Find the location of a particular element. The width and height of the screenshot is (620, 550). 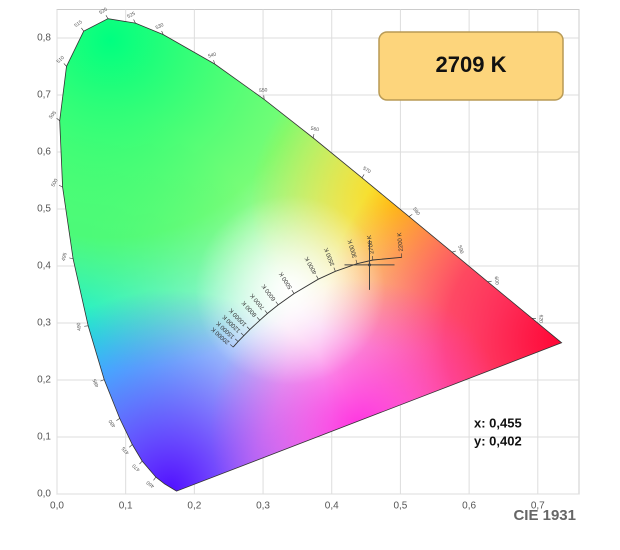

y-tick-label: 0,5 is located at coordinates (44, 209).